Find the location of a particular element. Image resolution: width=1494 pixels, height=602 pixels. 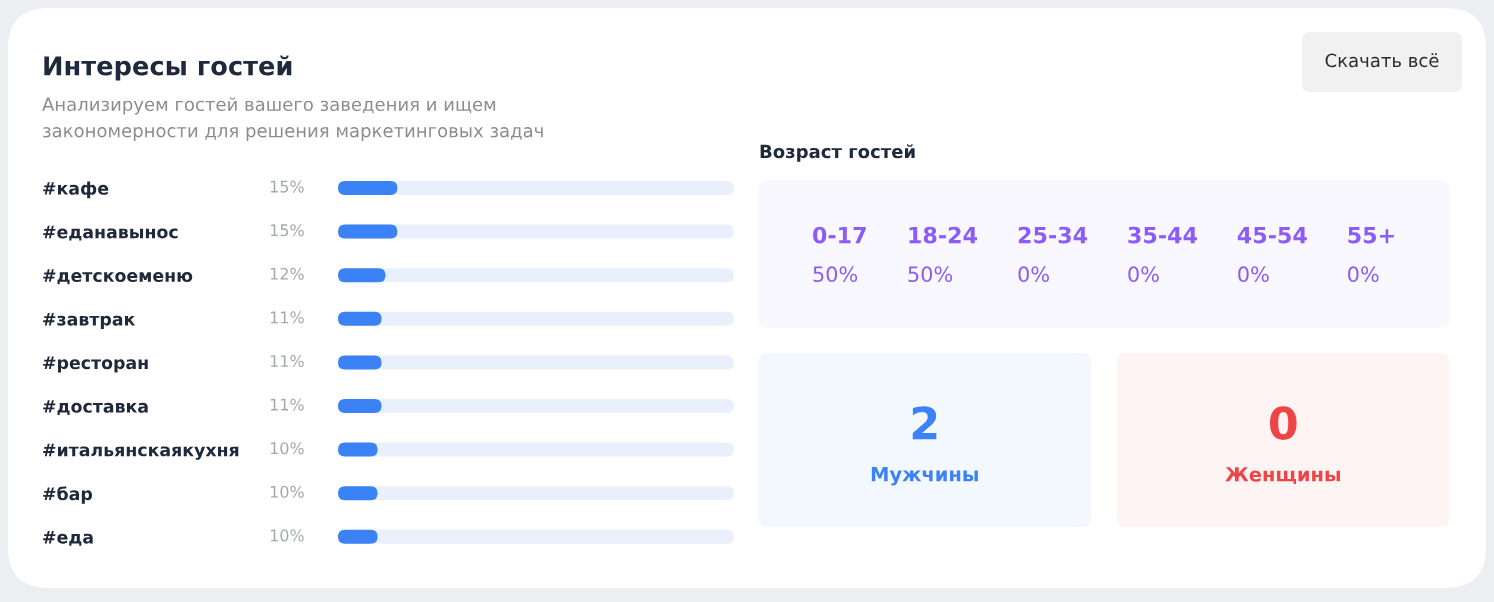

data-label: 2 is located at coordinates (924, 423).